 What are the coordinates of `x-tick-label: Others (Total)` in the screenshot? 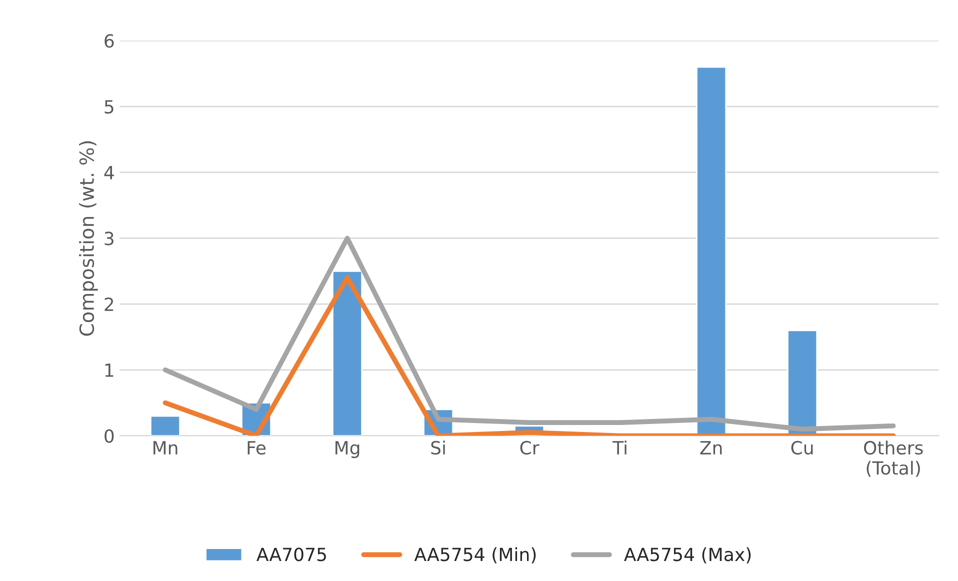 It's located at (893, 458).